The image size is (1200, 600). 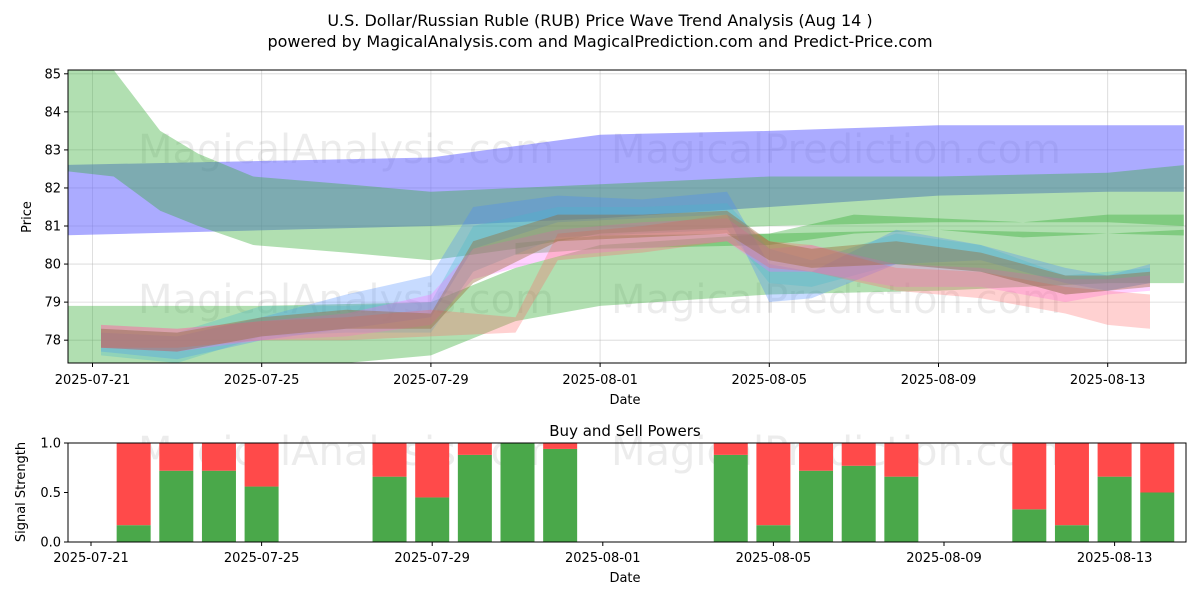 What do you see at coordinates (52, 341) in the screenshot?
I see `price-y-tick-label: 78` at bounding box center [52, 341].